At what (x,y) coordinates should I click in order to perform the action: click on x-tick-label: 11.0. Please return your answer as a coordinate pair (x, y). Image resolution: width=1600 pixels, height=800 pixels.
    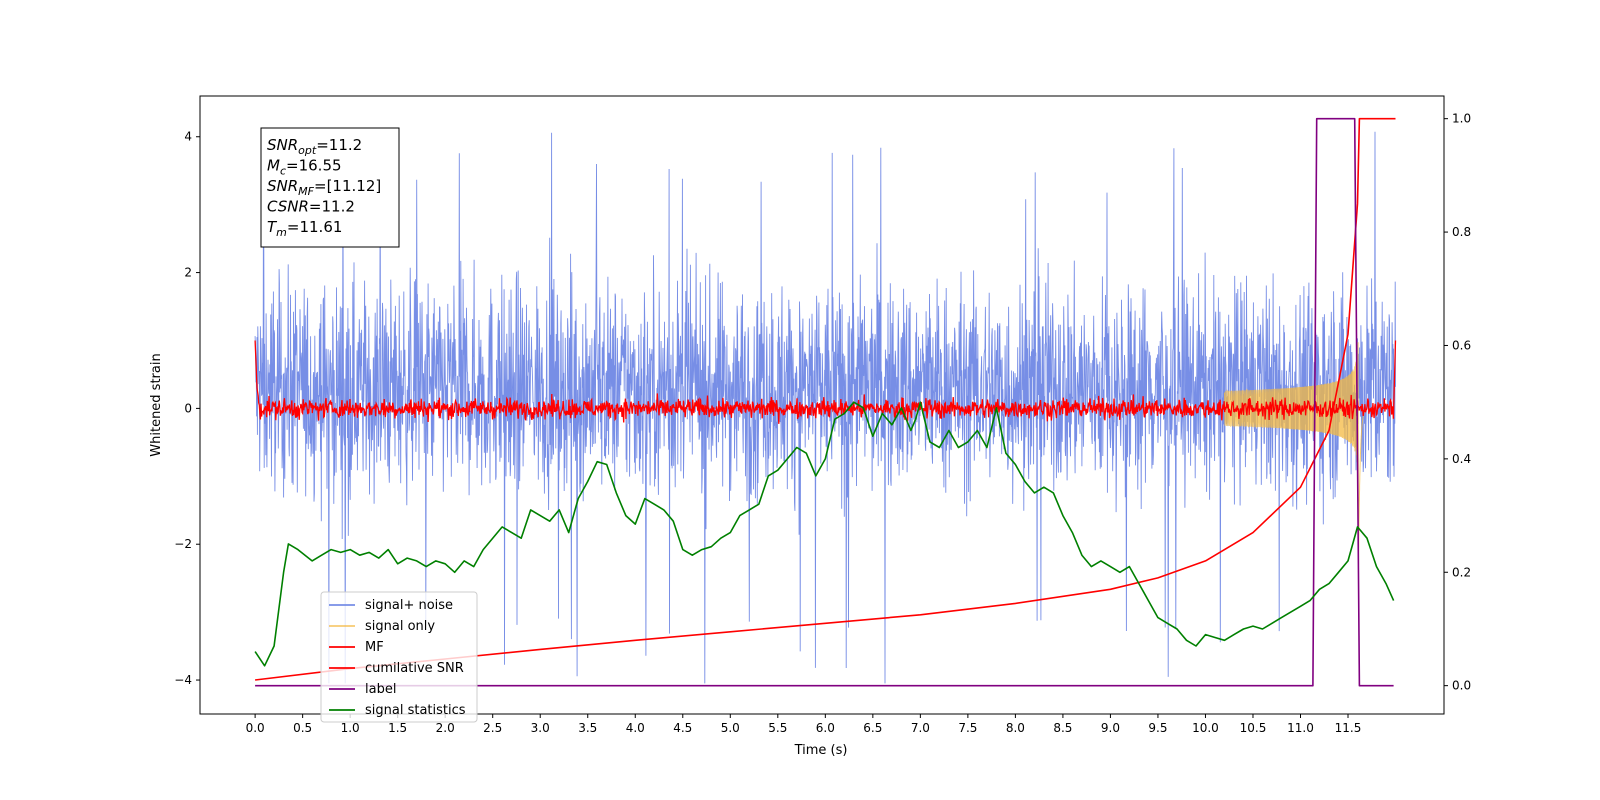
    Looking at the image, I should click on (1300, 728).